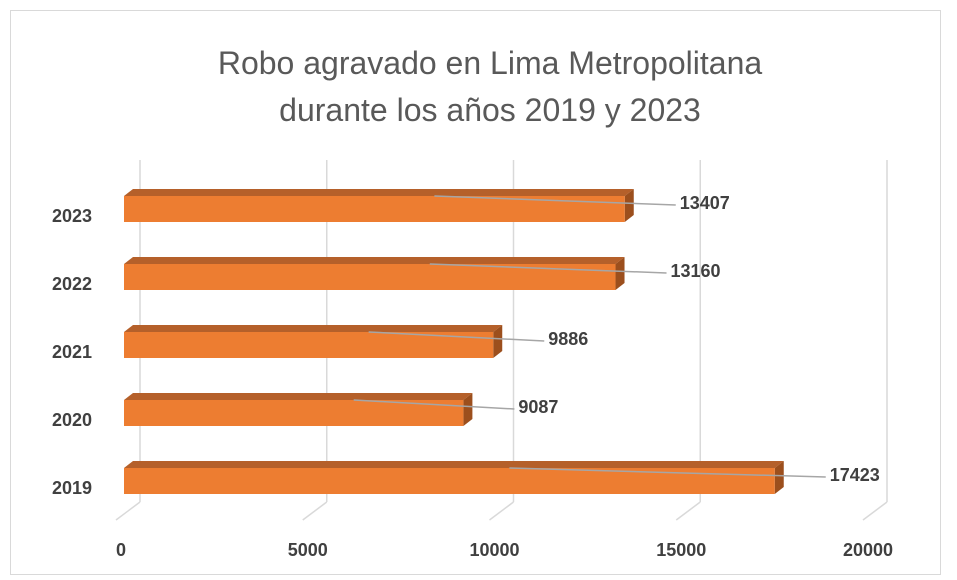 This screenshot has width=957, height=580. Describe the element at coordinates (568, 339) in the screenshot. I see `data-label: 9886` at that location.